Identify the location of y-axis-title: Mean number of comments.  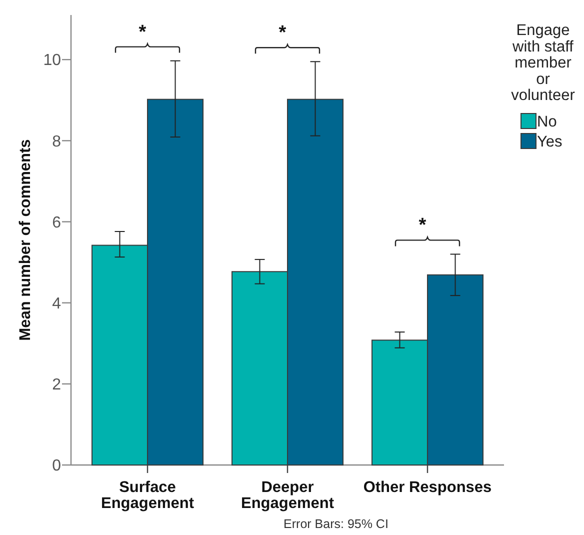
(25, 240).